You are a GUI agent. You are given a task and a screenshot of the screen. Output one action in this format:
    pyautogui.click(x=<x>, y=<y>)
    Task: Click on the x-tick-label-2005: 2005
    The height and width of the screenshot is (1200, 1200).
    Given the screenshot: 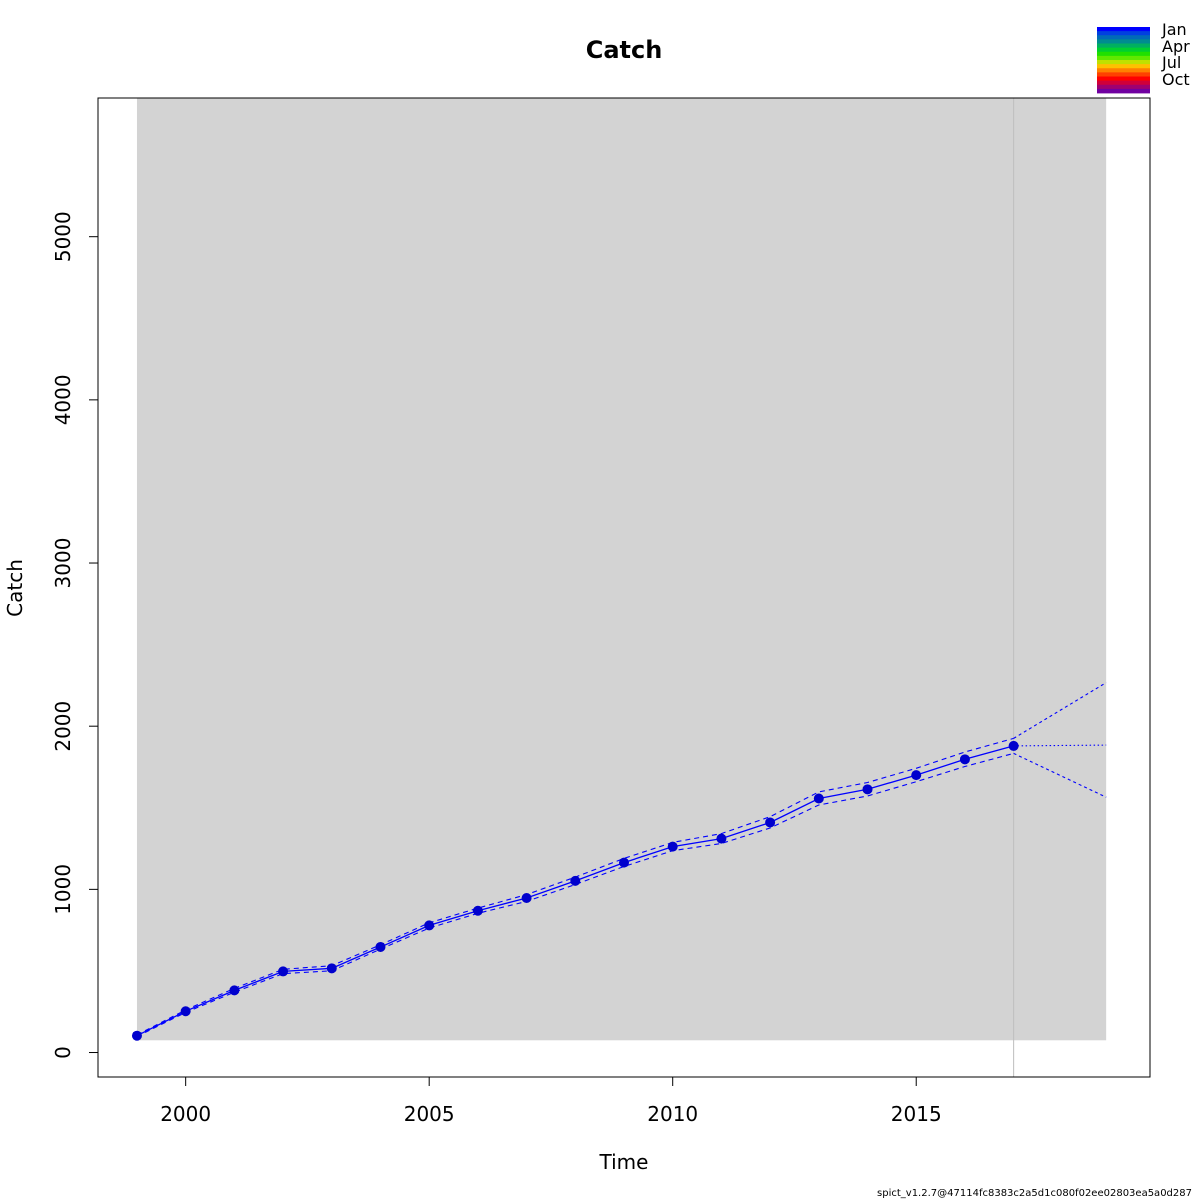 What is the action you would take?
    pyautogui.click(x=429, y=1114)
    